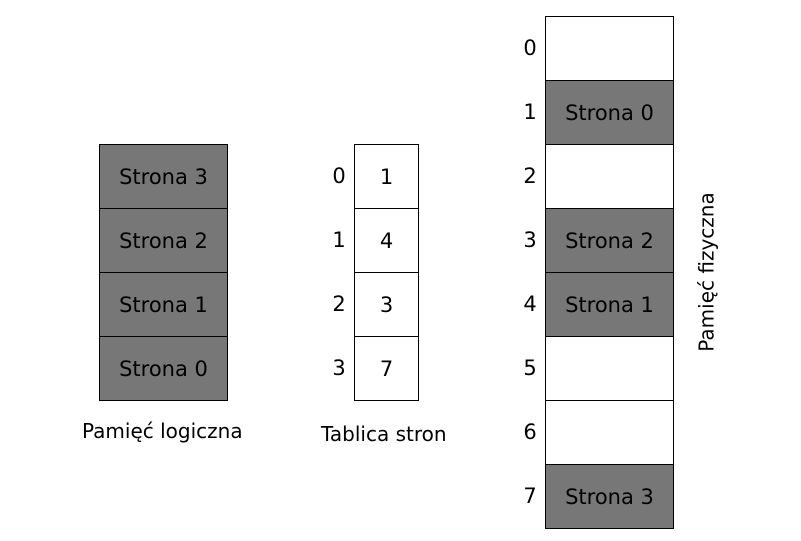 This screenshot has height=541, width=801. I want to click on physical-frame-index: 1, so click(530, 112).